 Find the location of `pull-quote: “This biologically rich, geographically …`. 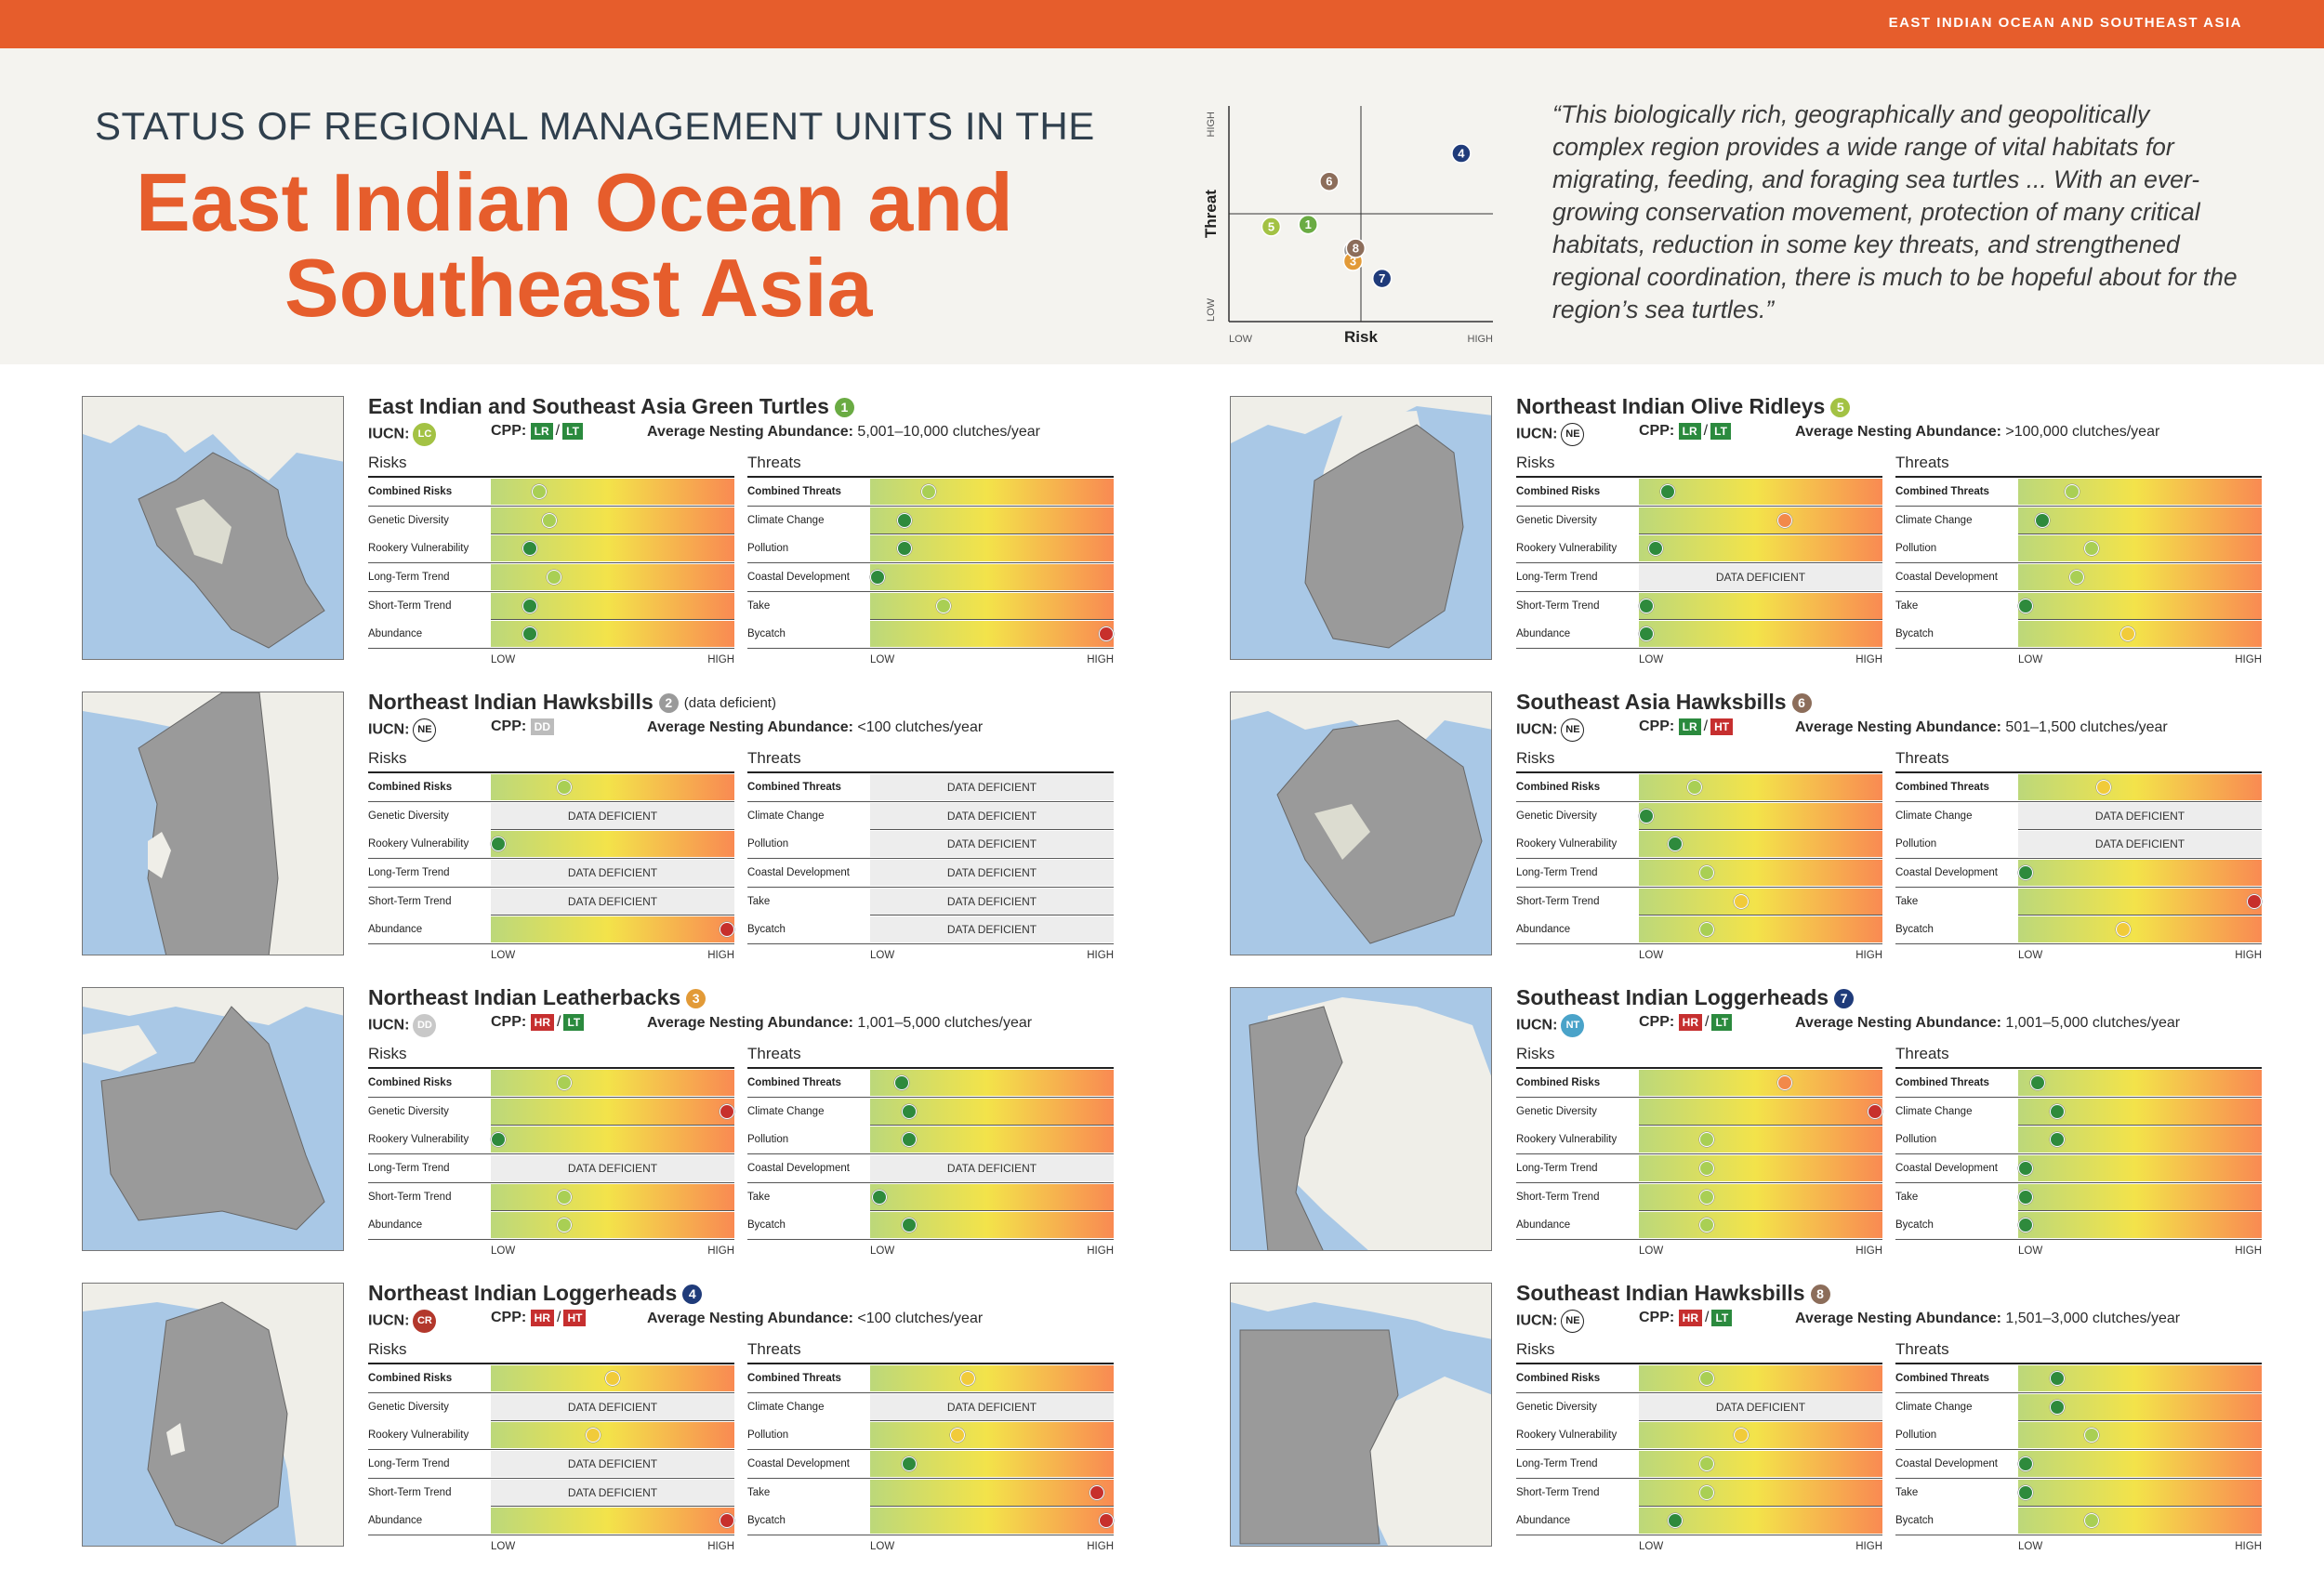

pull-quote: “This biologically rich, geographically … is located at coordinates (1895, 211).